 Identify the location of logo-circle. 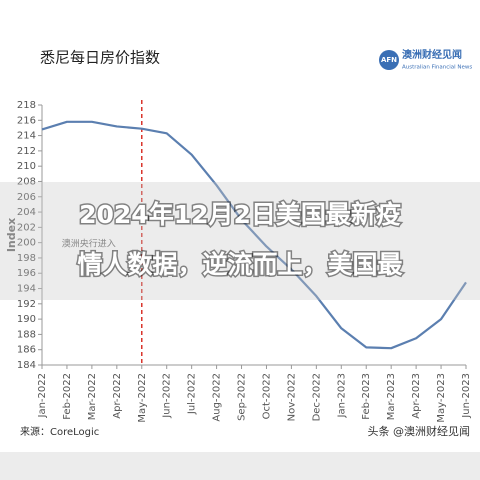
(389, 60).